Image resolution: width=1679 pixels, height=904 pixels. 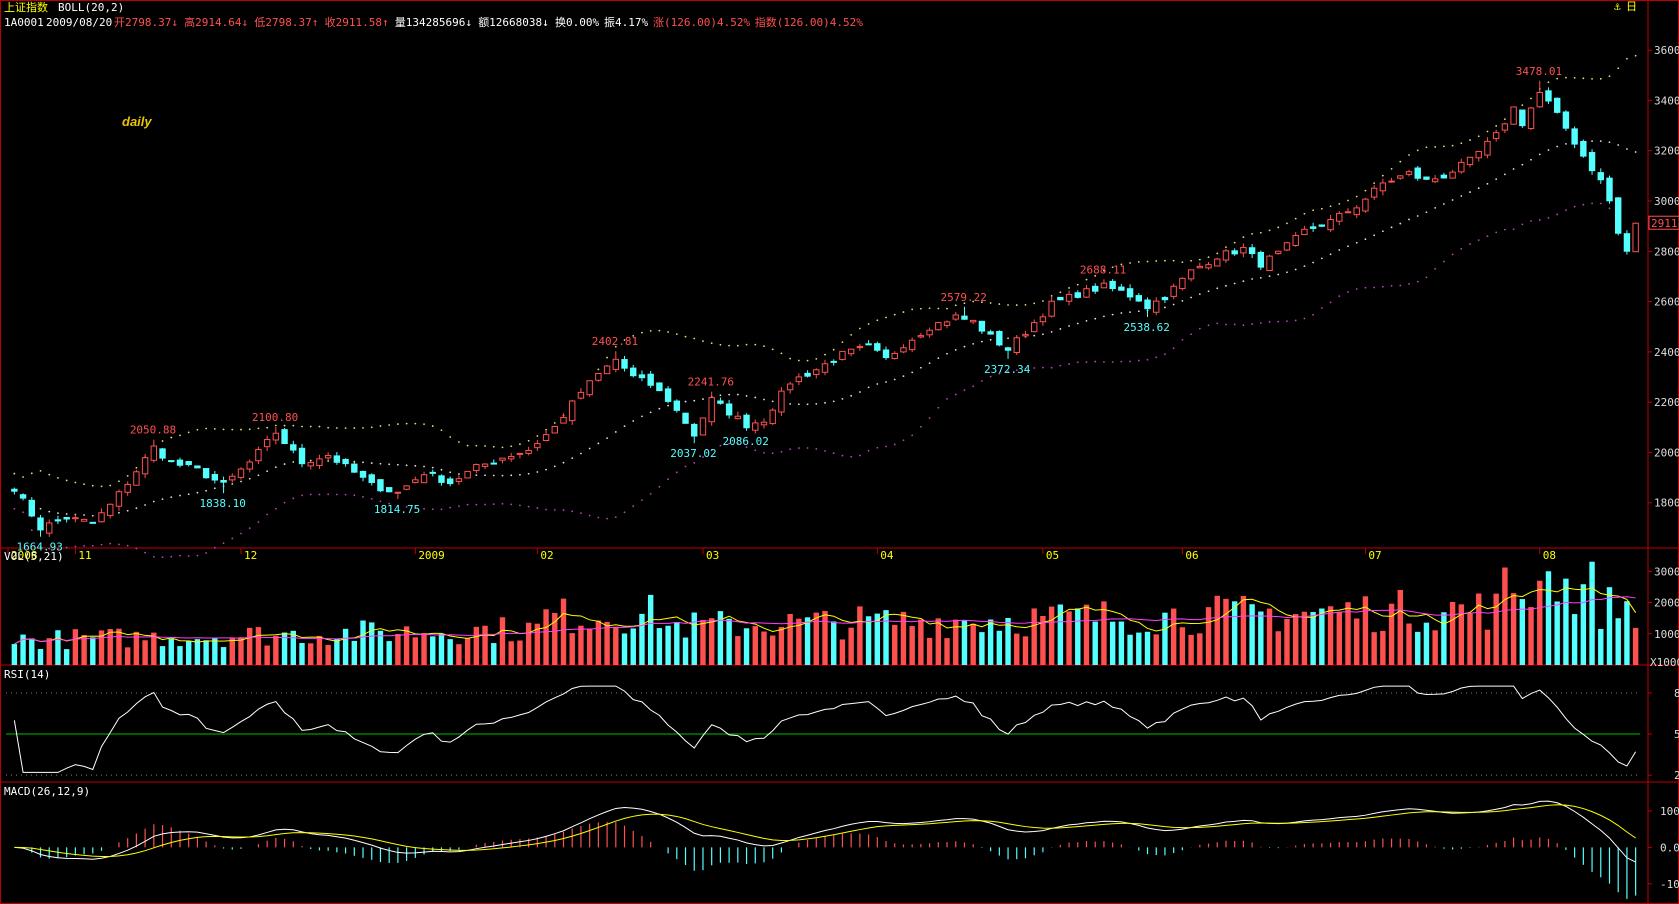 I want to click on corner-label: 日, so click(x=1631, y=6).